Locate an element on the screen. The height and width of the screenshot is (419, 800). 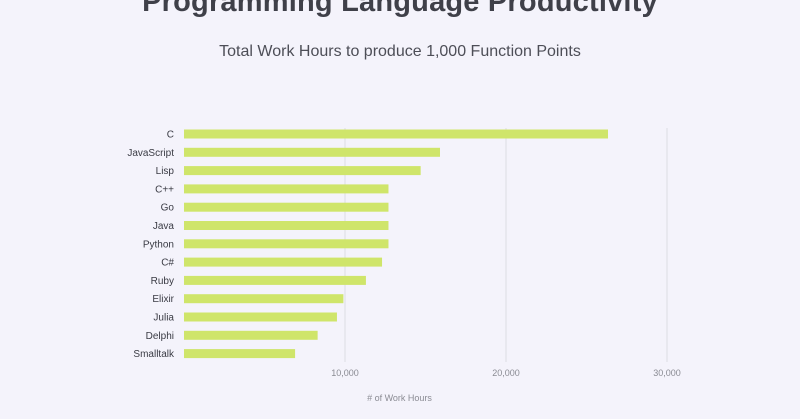
category-label-10: Julia is located at coordinates (163, 318).